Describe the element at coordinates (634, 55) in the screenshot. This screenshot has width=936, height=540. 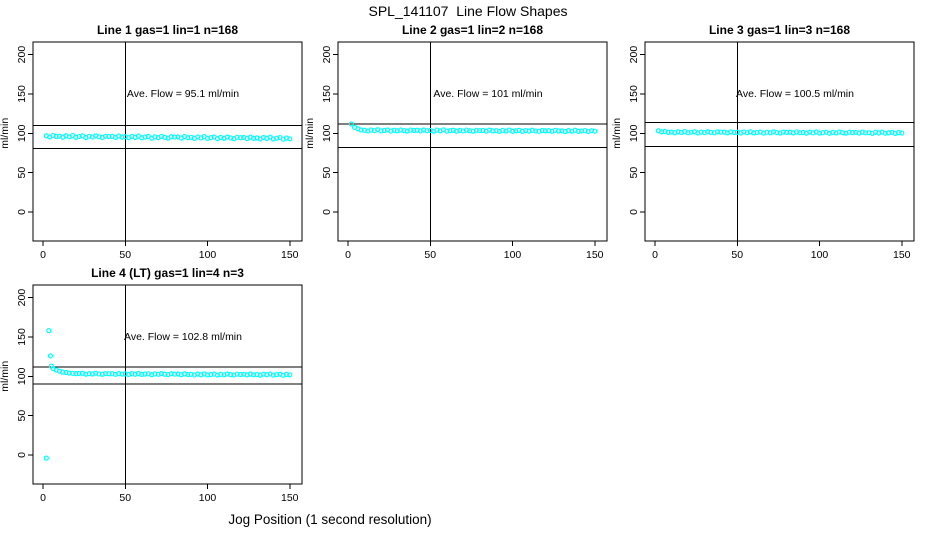
I see `y-tick-label: 200` at that location.